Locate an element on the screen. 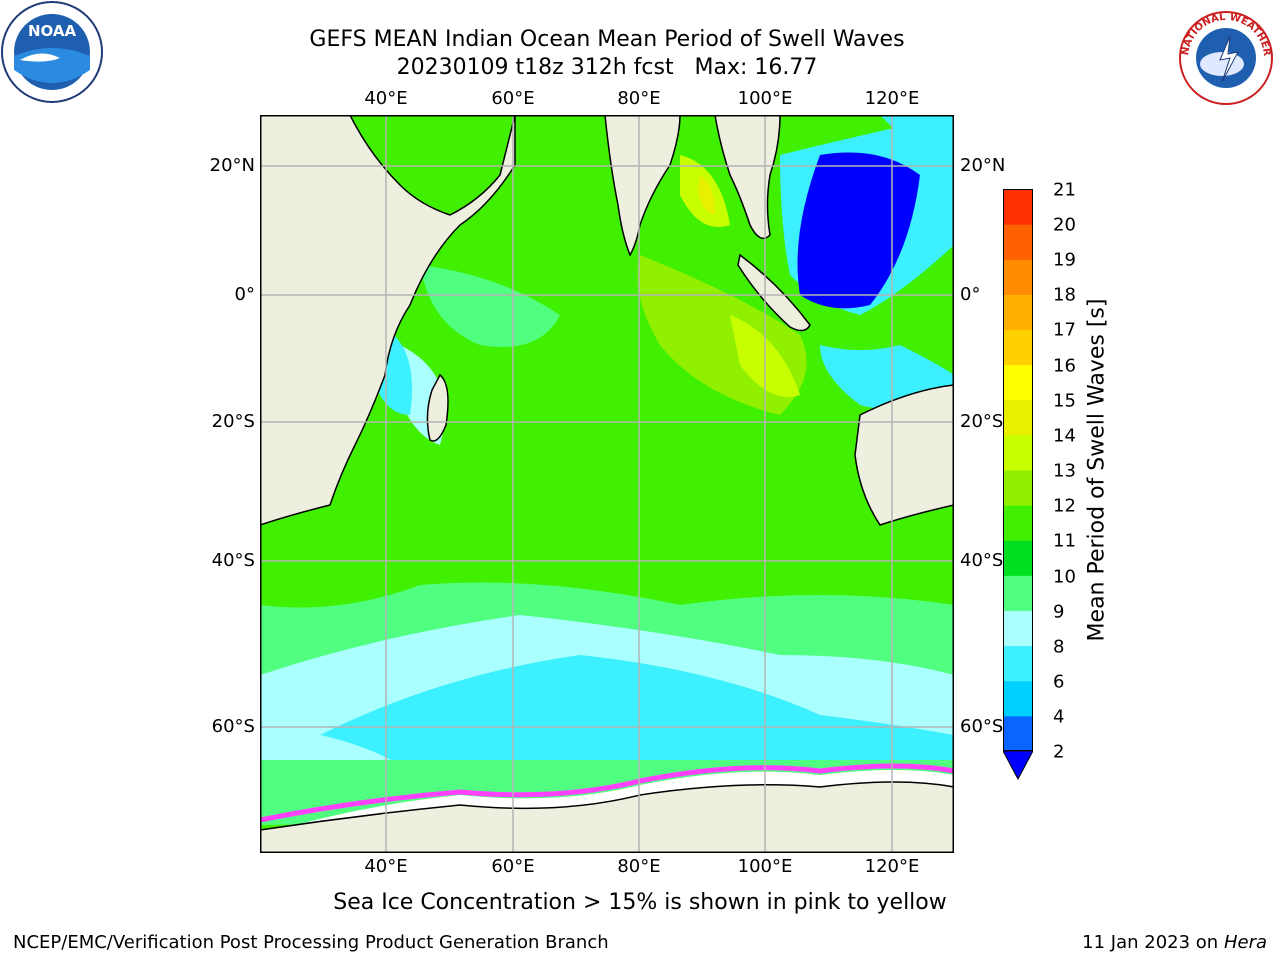  colorbar-swatches is located at coordinates (1018, 485).